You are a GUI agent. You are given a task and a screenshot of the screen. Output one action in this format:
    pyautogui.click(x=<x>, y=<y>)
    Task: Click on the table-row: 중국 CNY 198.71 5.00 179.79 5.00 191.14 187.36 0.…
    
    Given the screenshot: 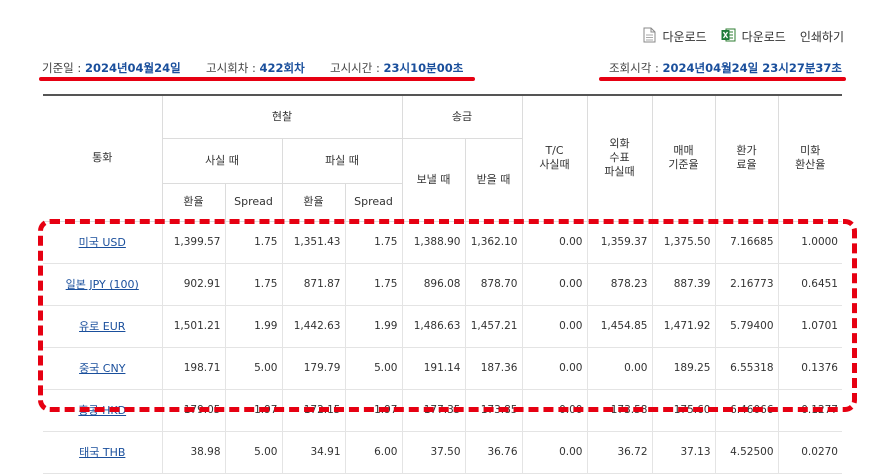 What is the action you would take?
    pyautogui.click(x=442, y=368)
    